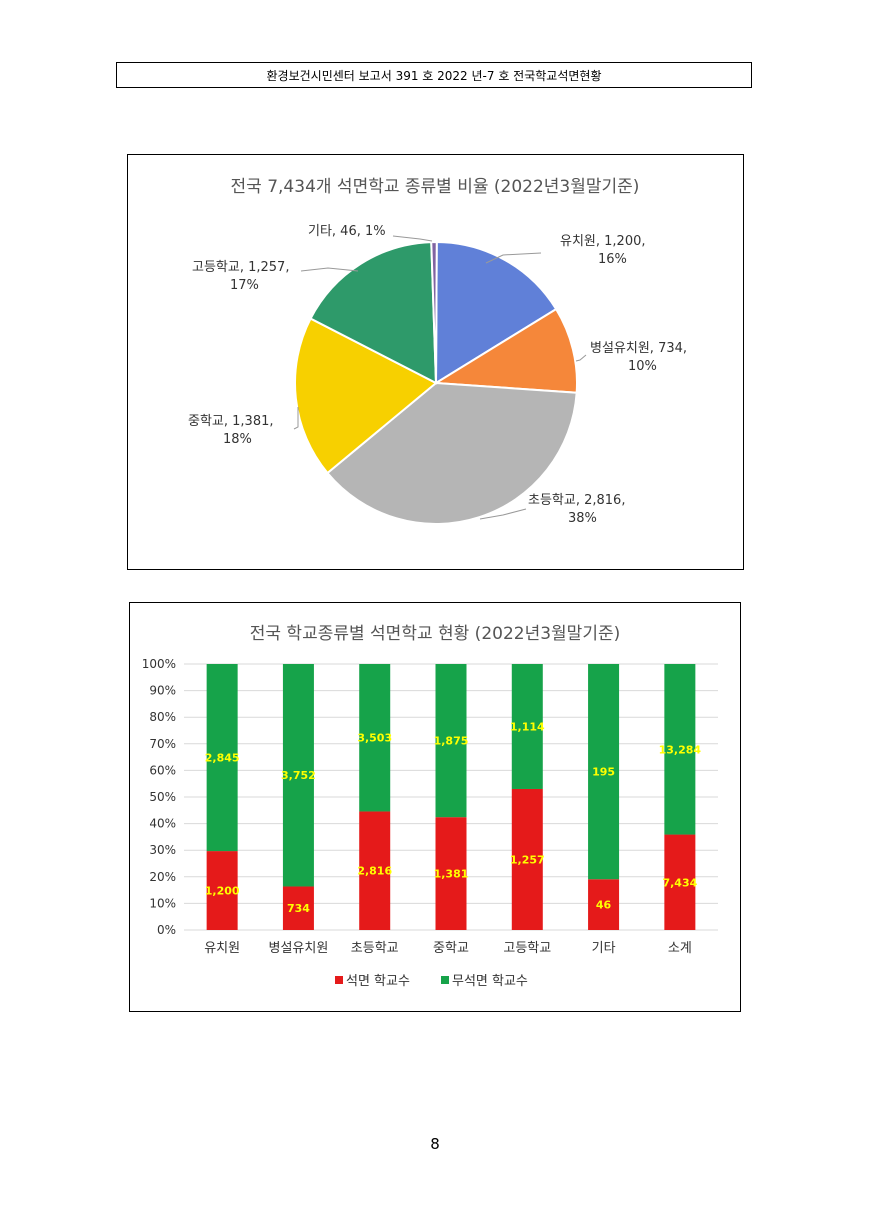 The width and height of the screenshot is (870, 1231). I want to click on bar-label-asbestos-0: 1,200, so click(222, 891).